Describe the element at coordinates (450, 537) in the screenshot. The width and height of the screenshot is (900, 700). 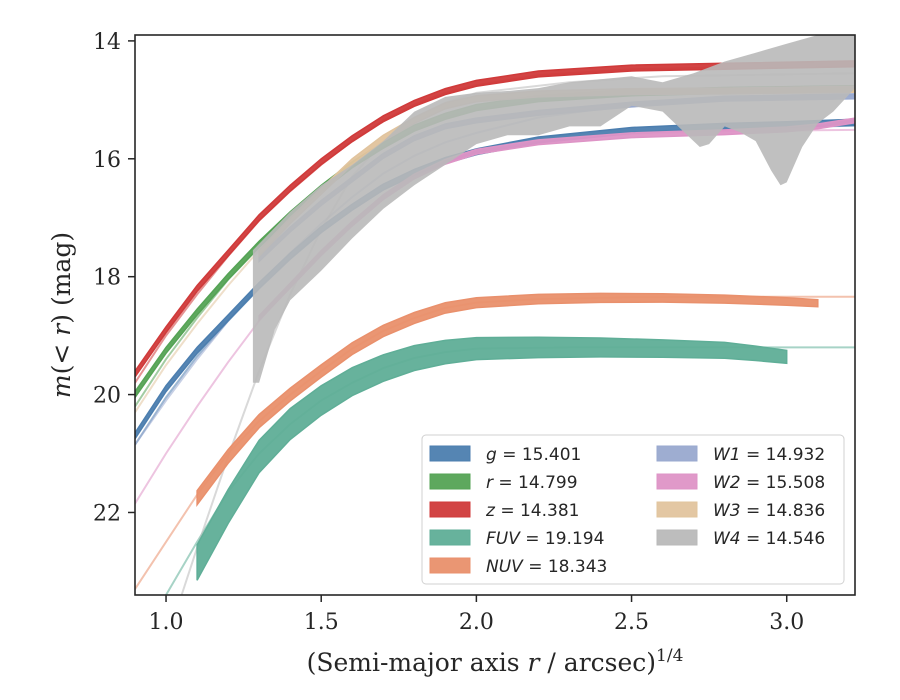
I see `legend-swatch-fuv` at that location.